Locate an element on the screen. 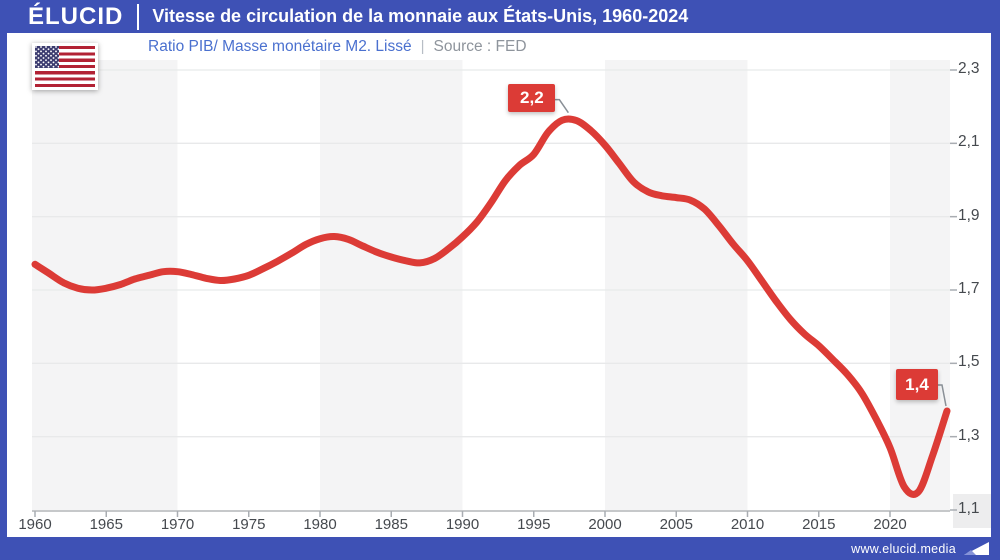 This screenshot has width=1000, height=560. right-border-stripe is located at coordinates (995, 280).